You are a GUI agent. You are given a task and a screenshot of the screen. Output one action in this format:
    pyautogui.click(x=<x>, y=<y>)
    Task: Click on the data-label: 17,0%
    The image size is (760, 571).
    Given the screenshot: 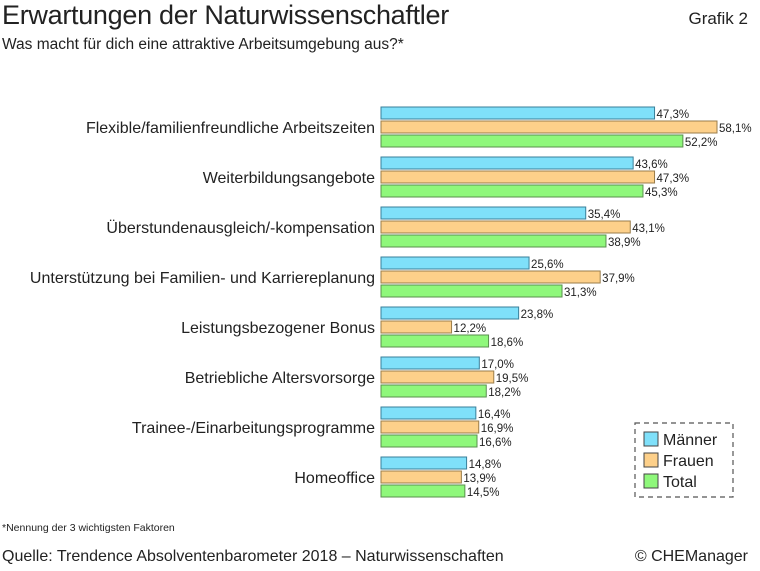 What is the action you would take?
    pyautogui.click(x=497, y=365)
    